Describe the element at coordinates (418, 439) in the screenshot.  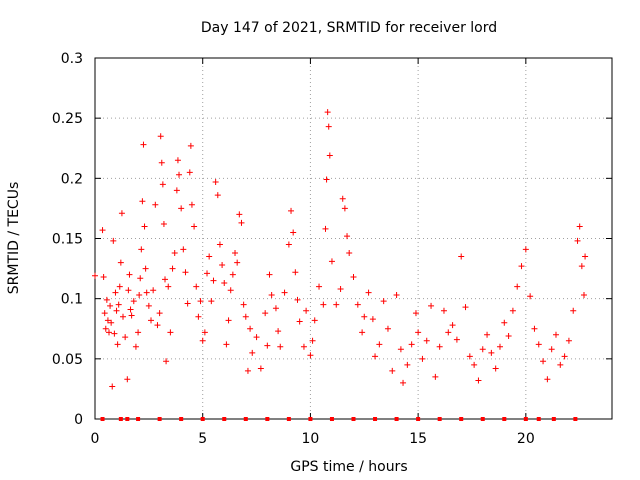
I see `x-tick-label: 15` at that location.